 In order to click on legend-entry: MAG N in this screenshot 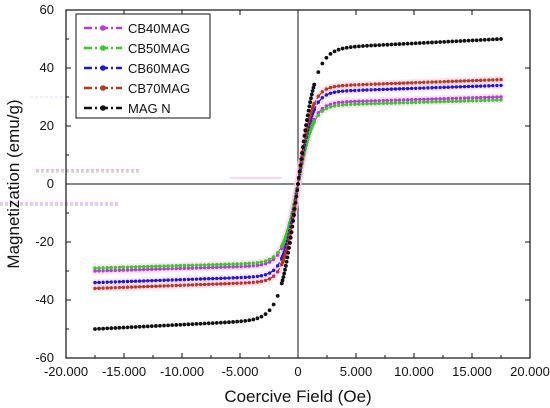, I will do `click(127, 108)`.